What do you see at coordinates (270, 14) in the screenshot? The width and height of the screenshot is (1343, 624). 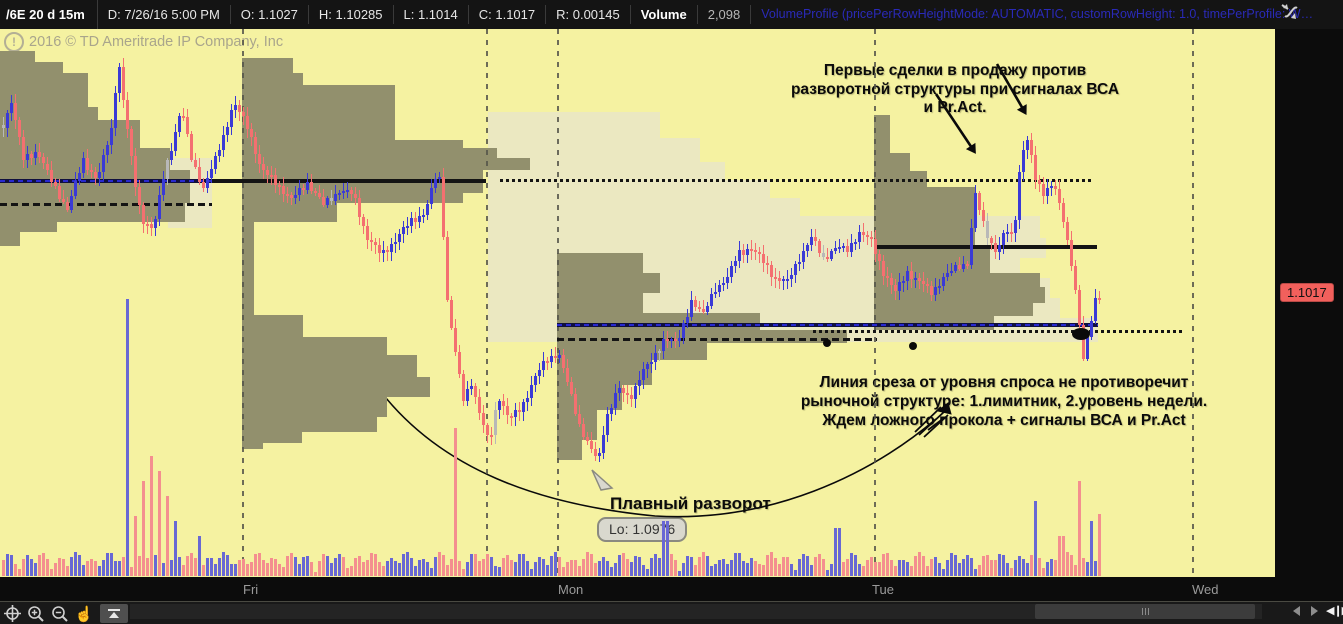 I see `header-field: O: 1.1027` at bounding box center [270, 14].